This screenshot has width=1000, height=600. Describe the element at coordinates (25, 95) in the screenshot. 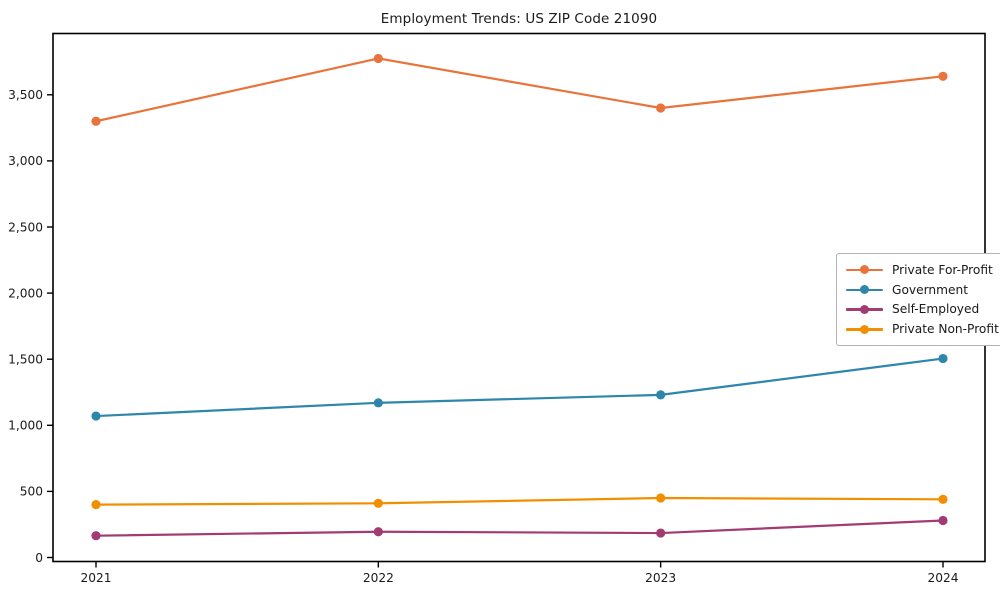

I see `y-tick-label: 3,500` at that location.